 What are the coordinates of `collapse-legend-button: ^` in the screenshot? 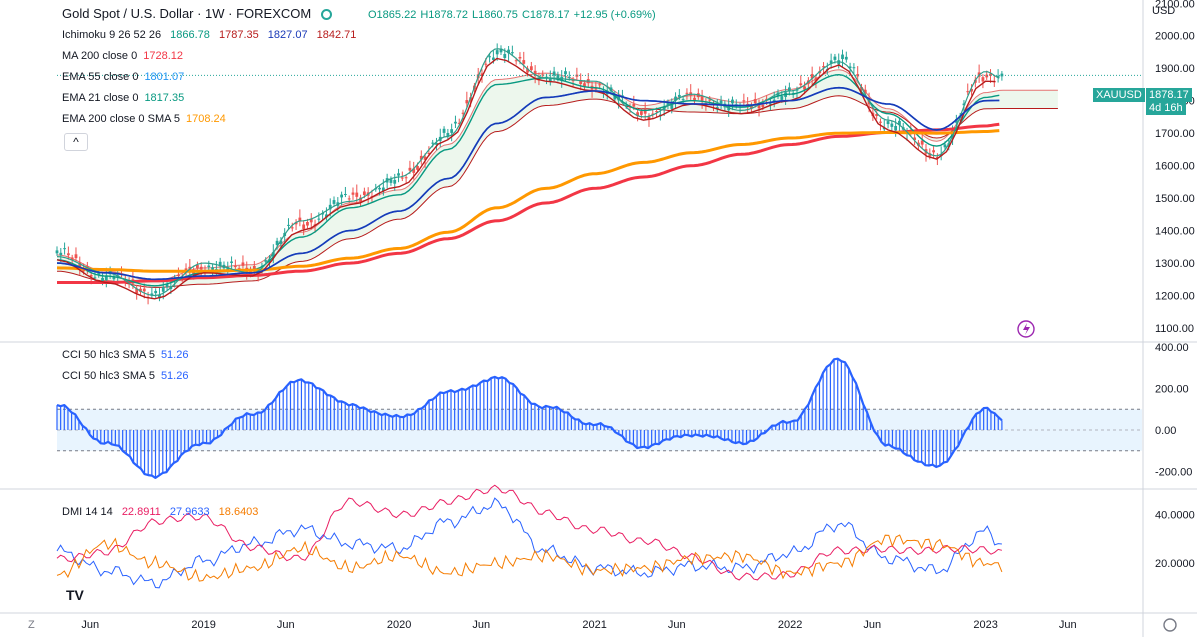 It's located at (76, 142).